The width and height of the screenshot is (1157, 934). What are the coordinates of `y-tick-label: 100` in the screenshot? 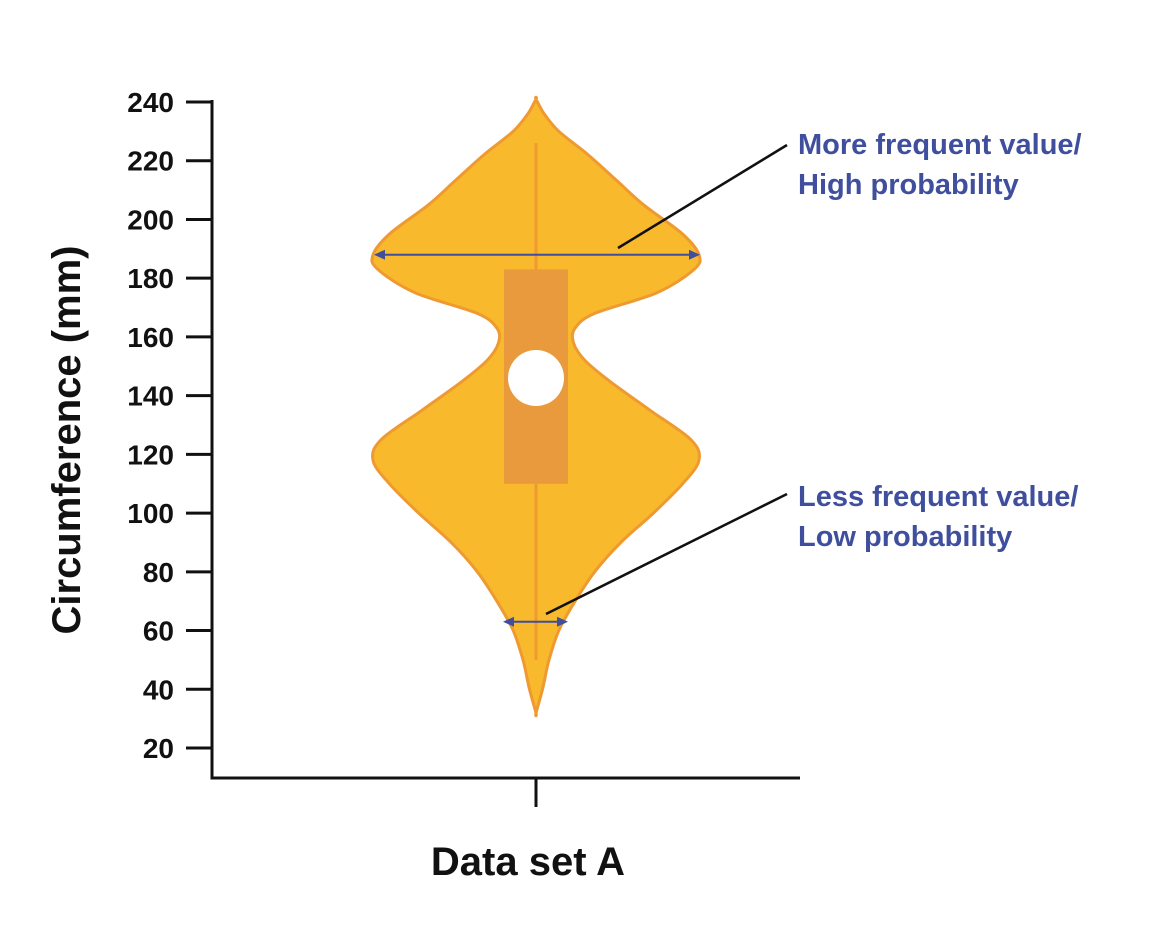 It's located at (150, 513).